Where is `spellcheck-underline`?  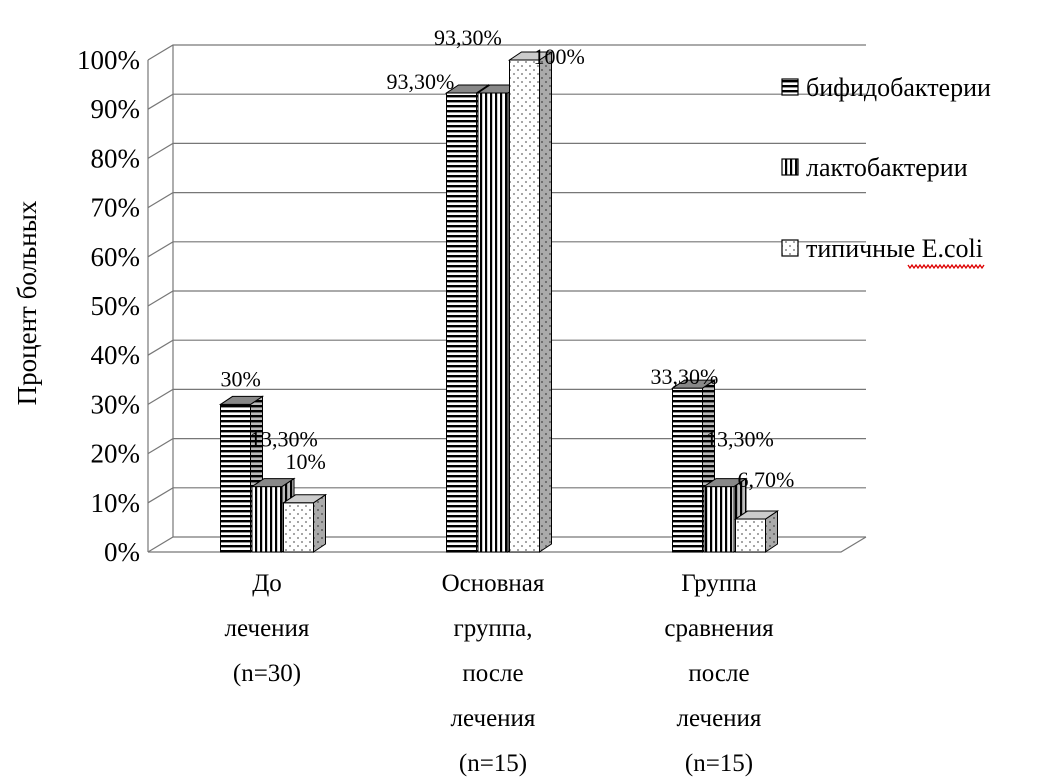
spellcheck-underline is located at coordinates (946, 266).